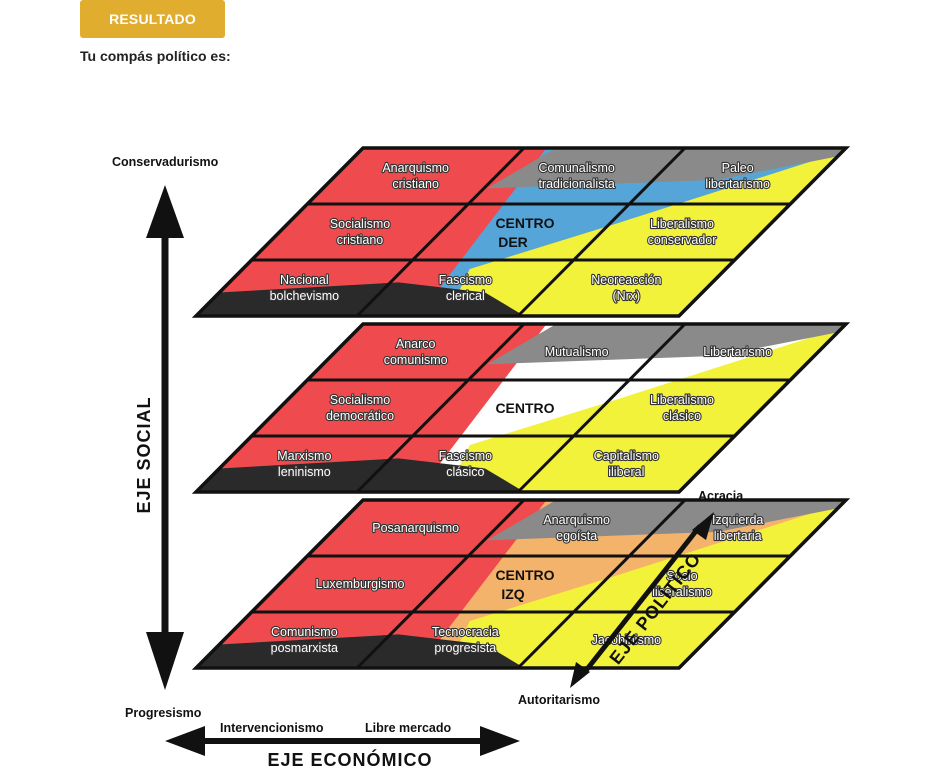 Image resolution: width=936 pixels, height=768 pixels. I want to click on social-axis-arrow-down, so click(165, 661).